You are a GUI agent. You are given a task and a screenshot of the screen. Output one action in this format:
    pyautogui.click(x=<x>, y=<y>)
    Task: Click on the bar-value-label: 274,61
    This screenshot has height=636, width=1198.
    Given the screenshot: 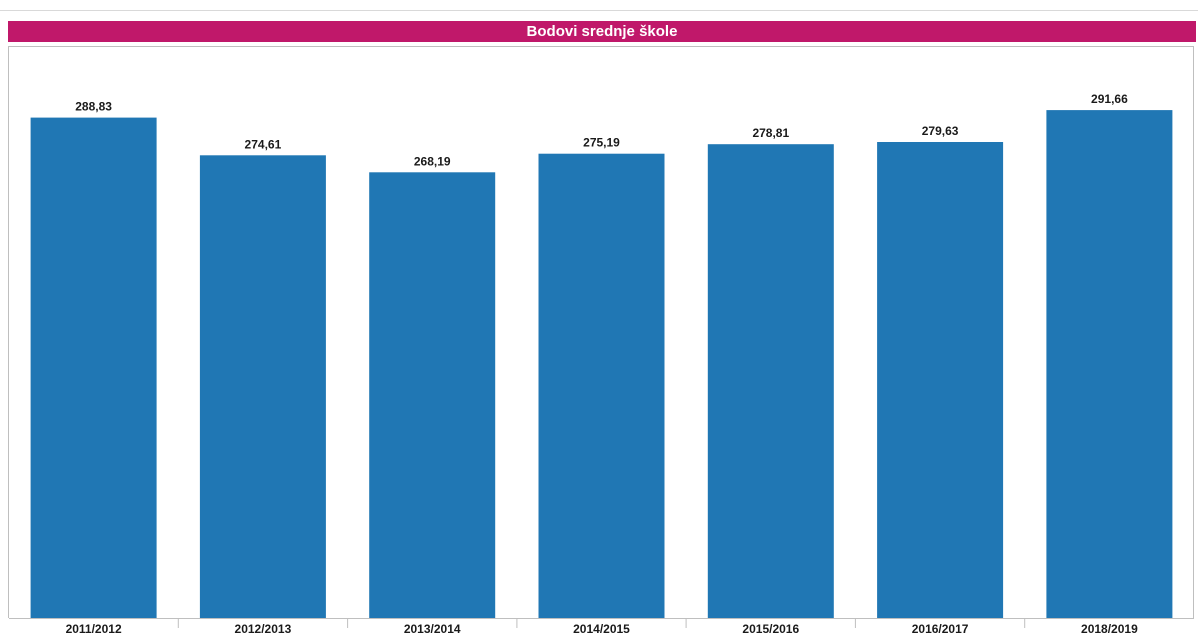 What is the action you would take?
    pyautogui.click(x=263, y=144)
    